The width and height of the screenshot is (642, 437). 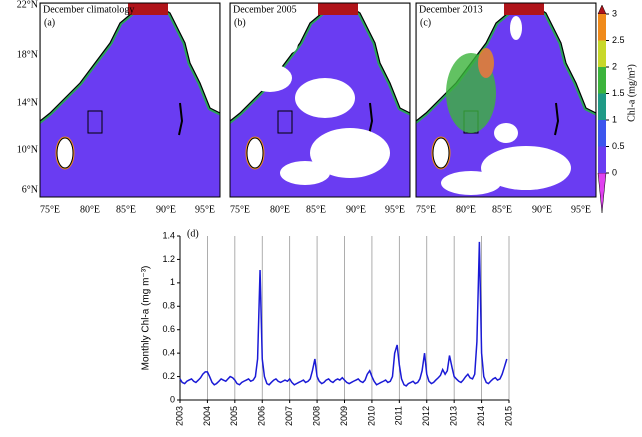 I want to click on y-axis-label: Monthly Chl-a (mg m⁻³), so click(x=146, y=318).